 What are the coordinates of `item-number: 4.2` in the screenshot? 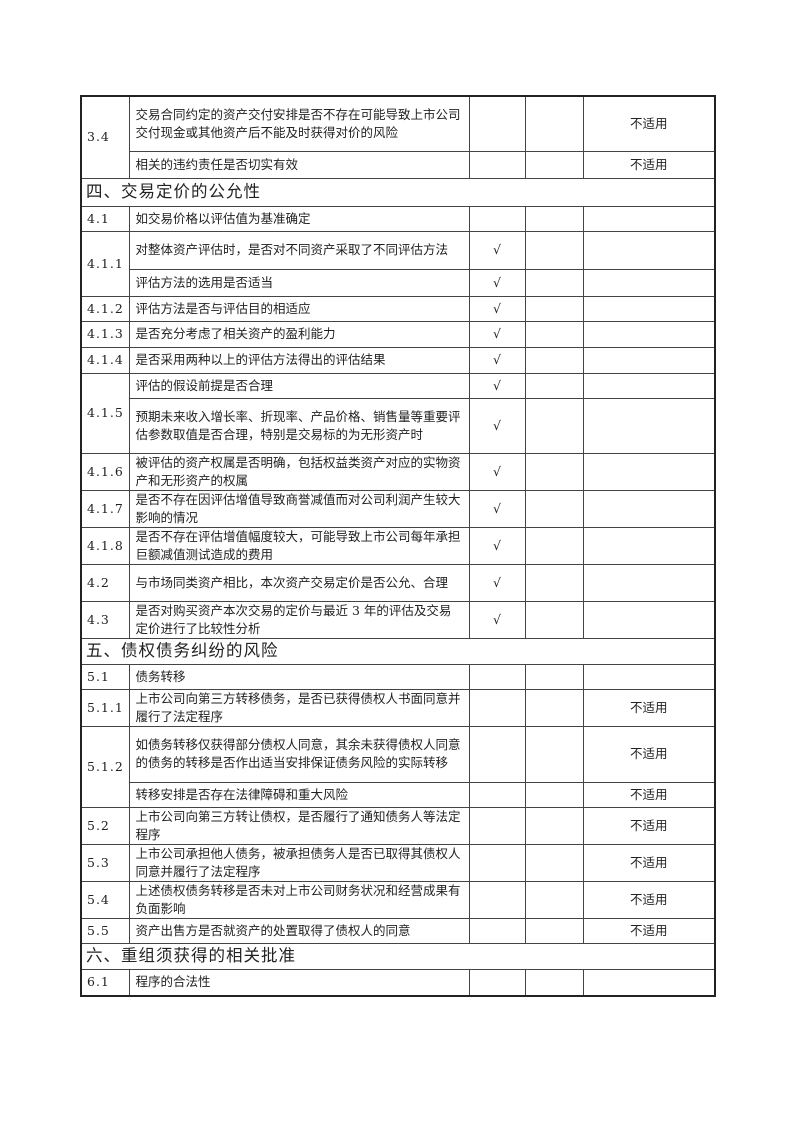 It's located at (105, 582).